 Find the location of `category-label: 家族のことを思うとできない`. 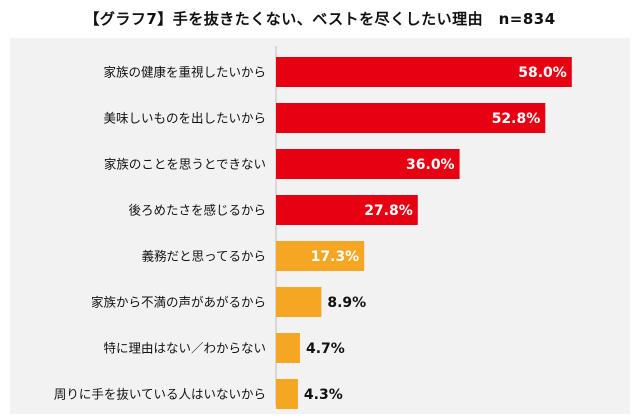

category-label: 家族のことを思うとできない is located at coordinates (185, 164).